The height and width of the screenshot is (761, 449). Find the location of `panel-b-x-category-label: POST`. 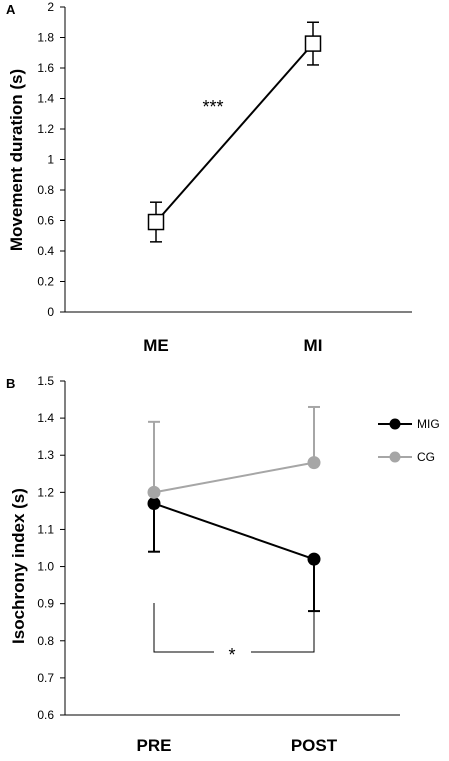

panel-b-x-category-label: POST is located at coordinates (314, 745).